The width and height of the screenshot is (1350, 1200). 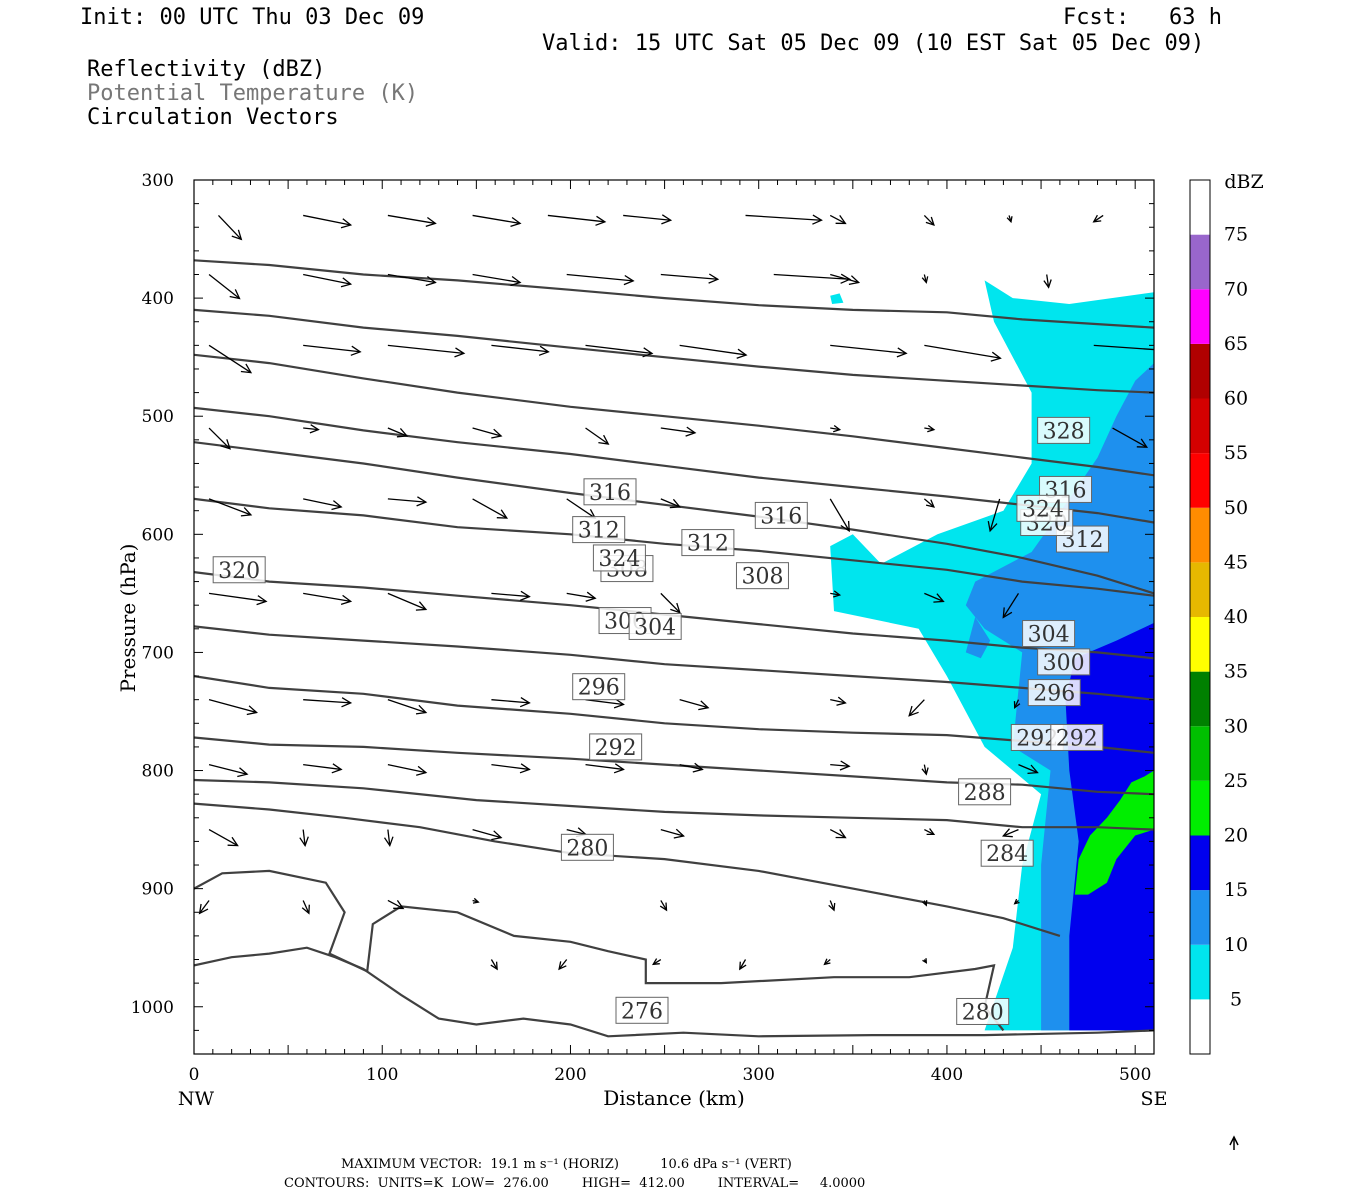 I want to click on forecast-hour: Fcst: 63 h, so click(x=1142, y=17).